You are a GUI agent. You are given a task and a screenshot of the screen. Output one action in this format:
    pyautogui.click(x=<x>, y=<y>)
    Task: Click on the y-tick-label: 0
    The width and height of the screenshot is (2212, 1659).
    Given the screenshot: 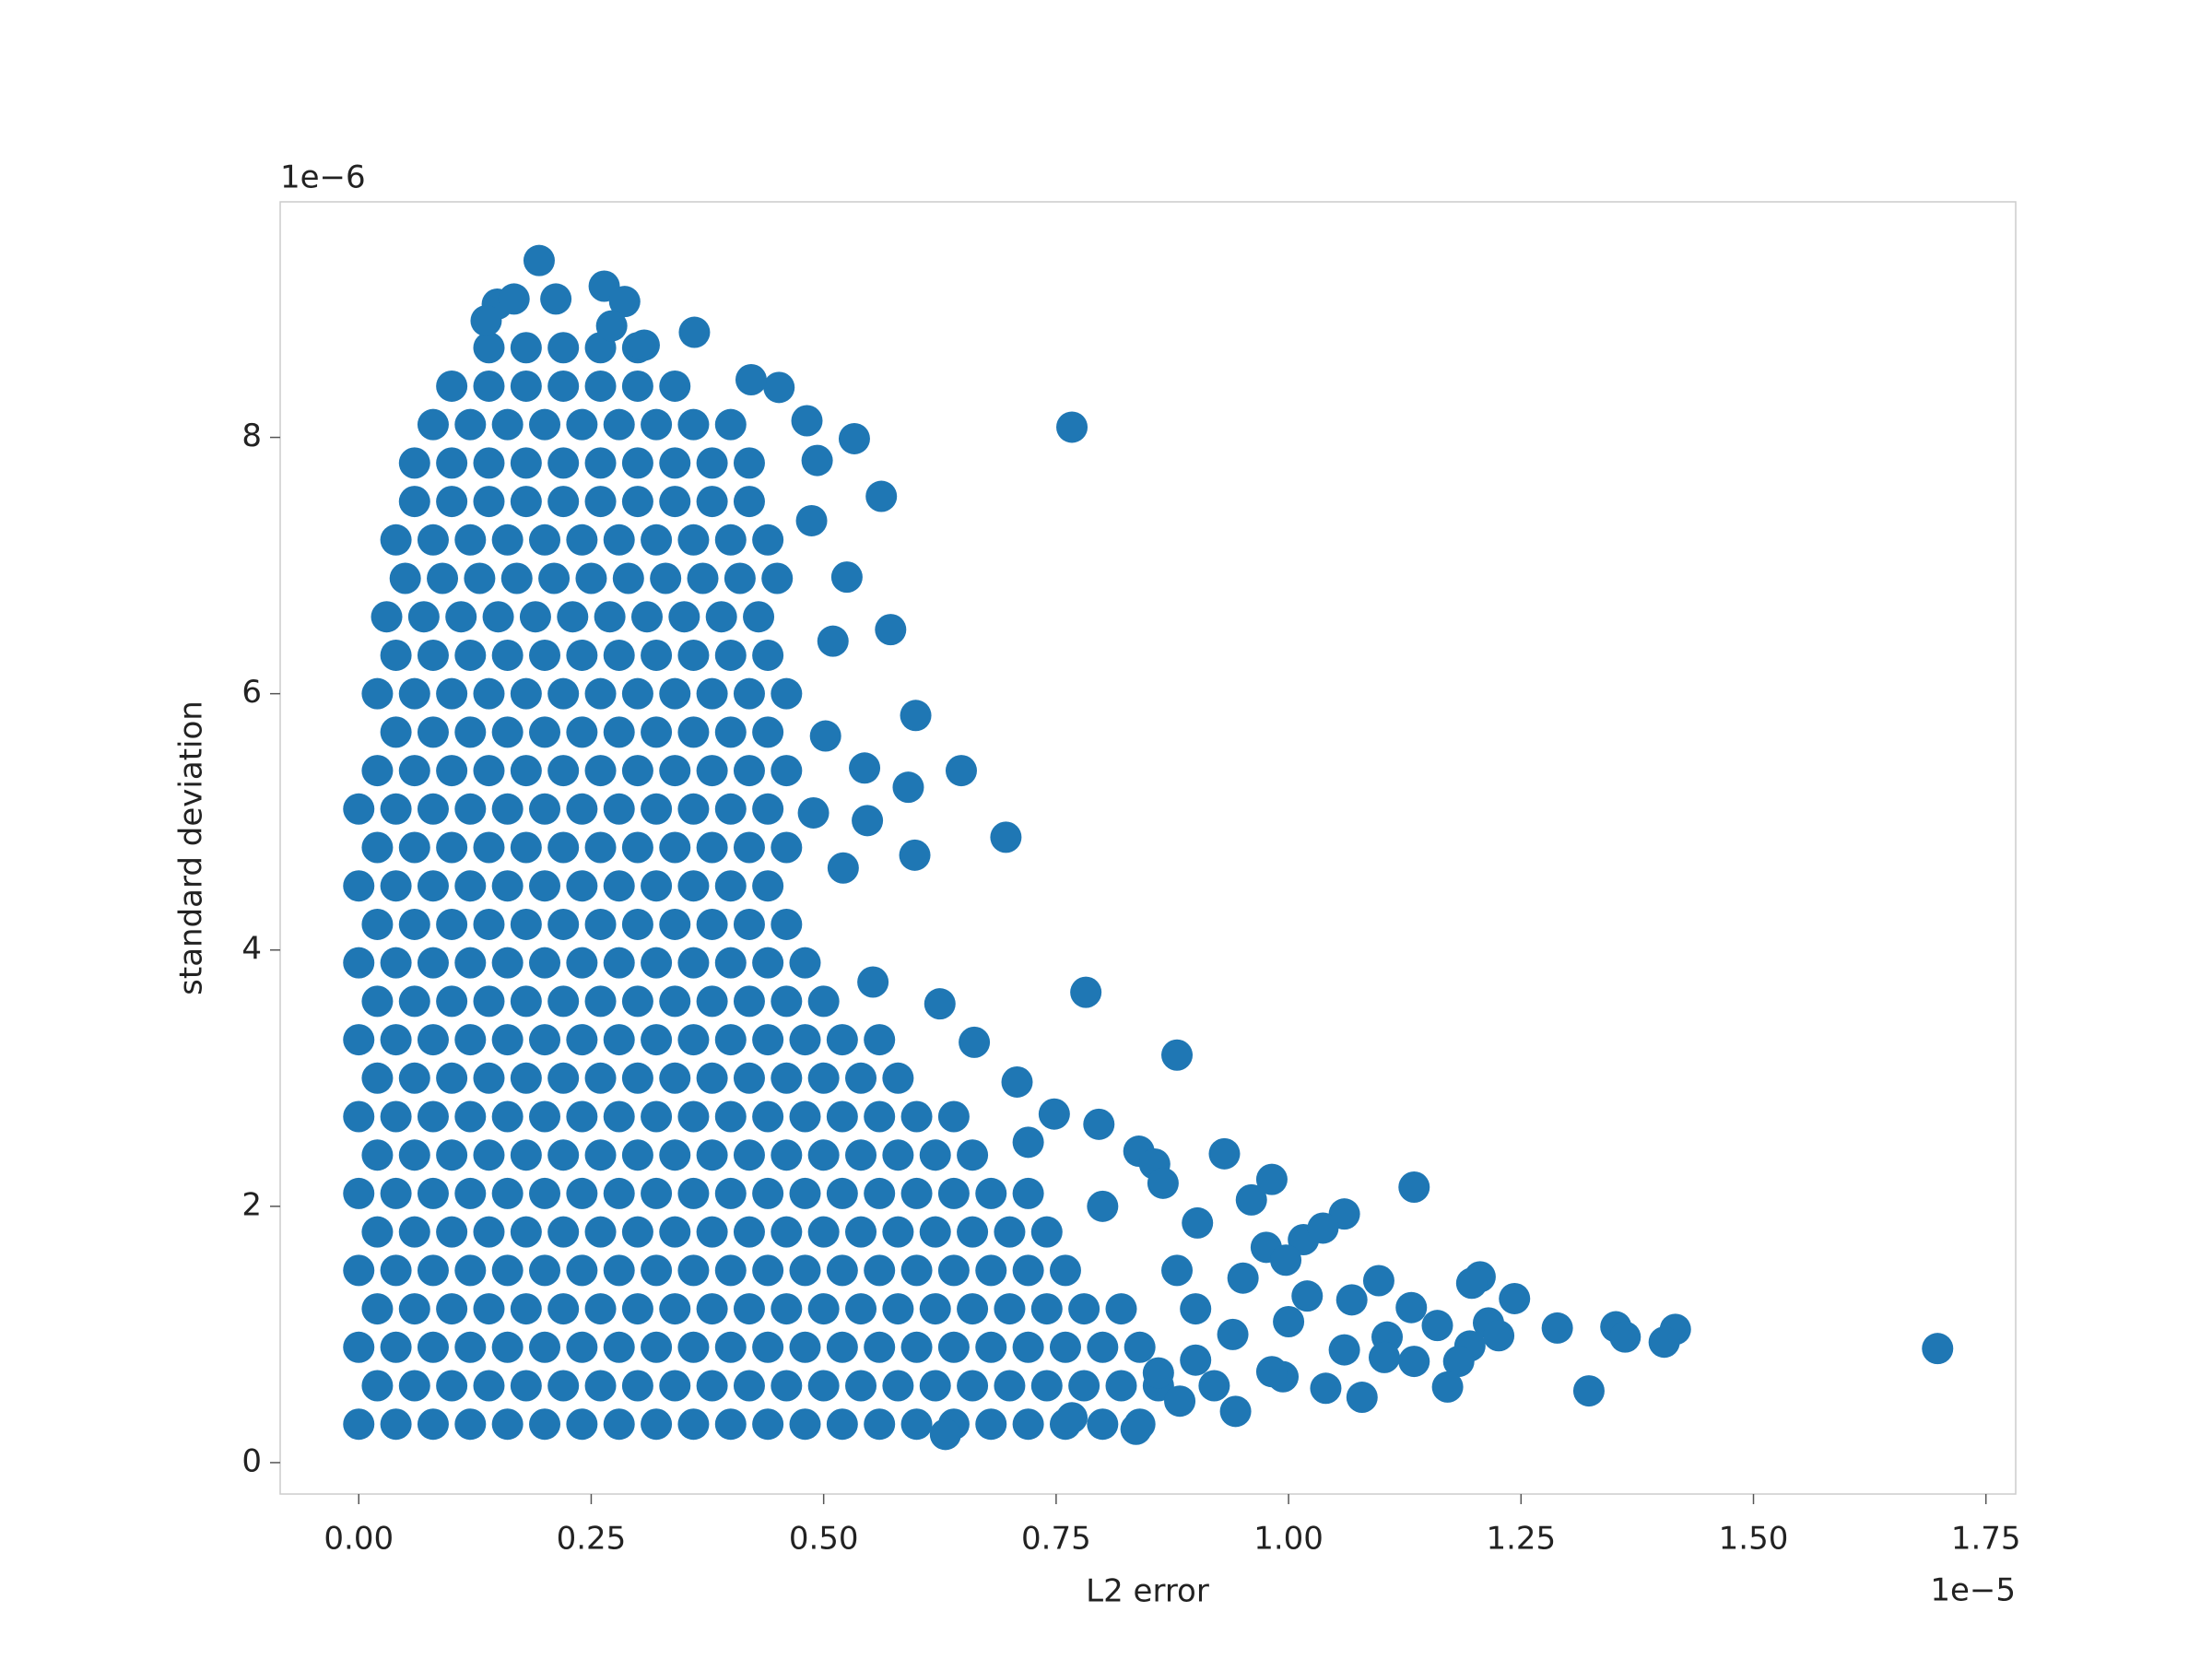 What is the action you would take?
    pyautogui.click(x=251, y=1460)
    